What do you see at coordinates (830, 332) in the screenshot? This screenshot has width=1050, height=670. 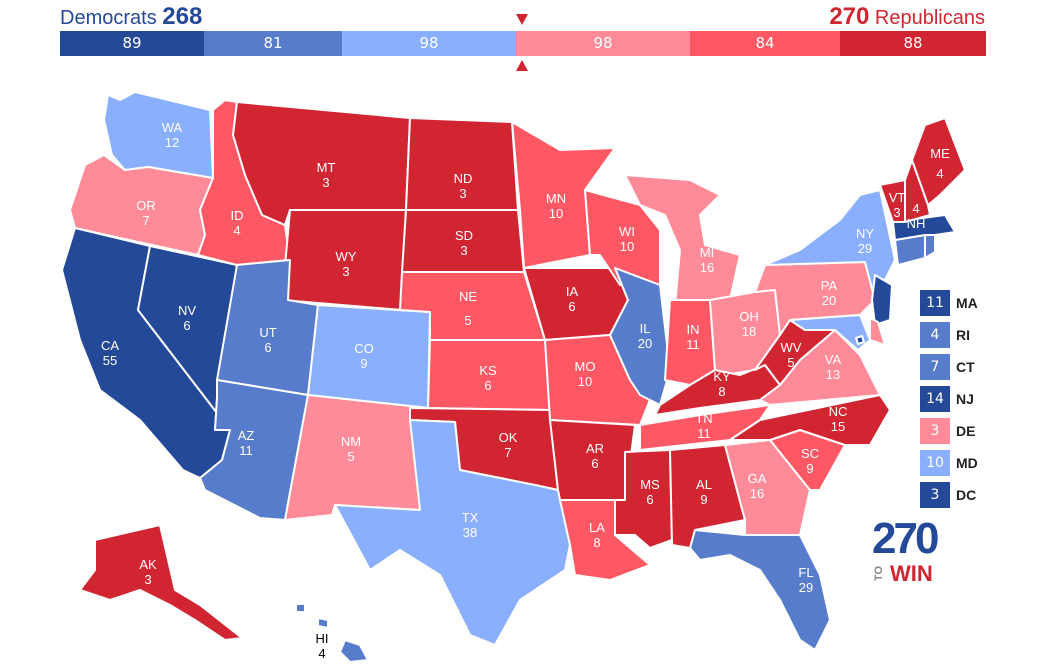 I see `state-md` at bounding box center [830, 332].